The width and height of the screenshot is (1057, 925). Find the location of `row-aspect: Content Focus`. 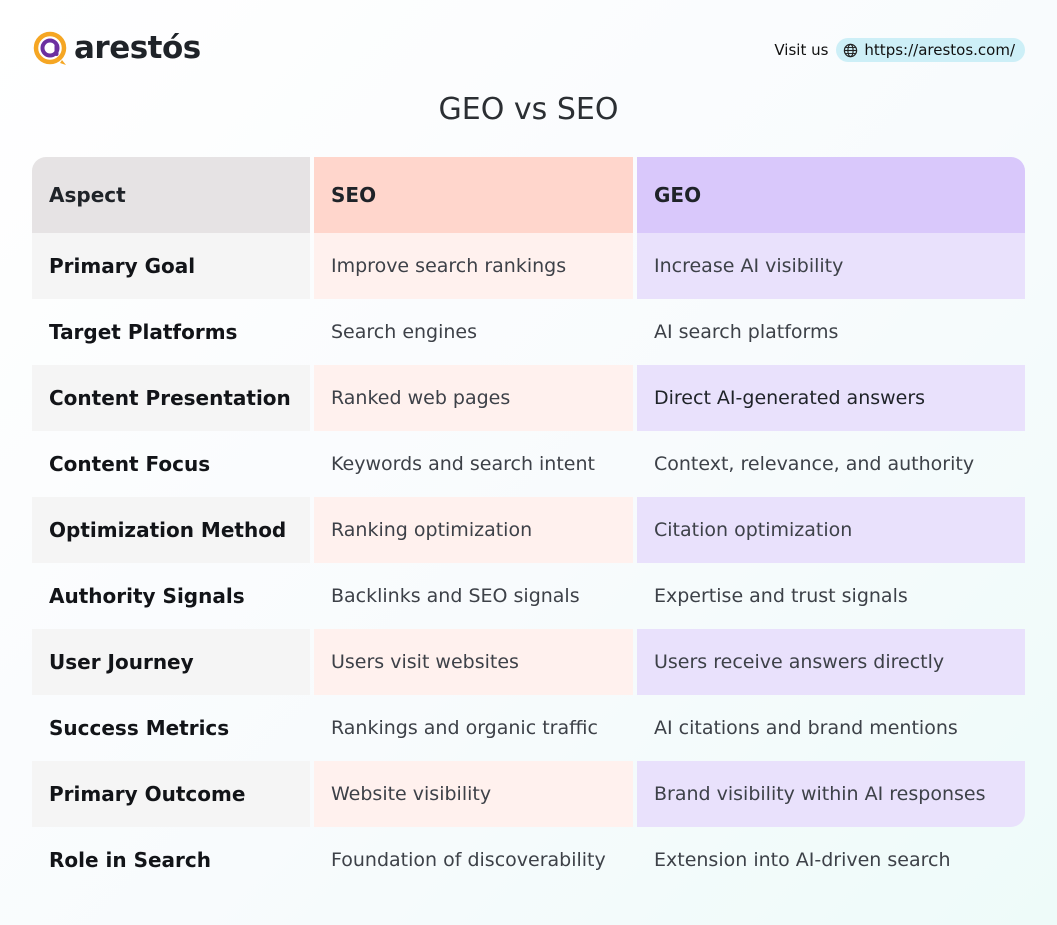

row-aspect: Content Focus is located at coordinates (130, 464).